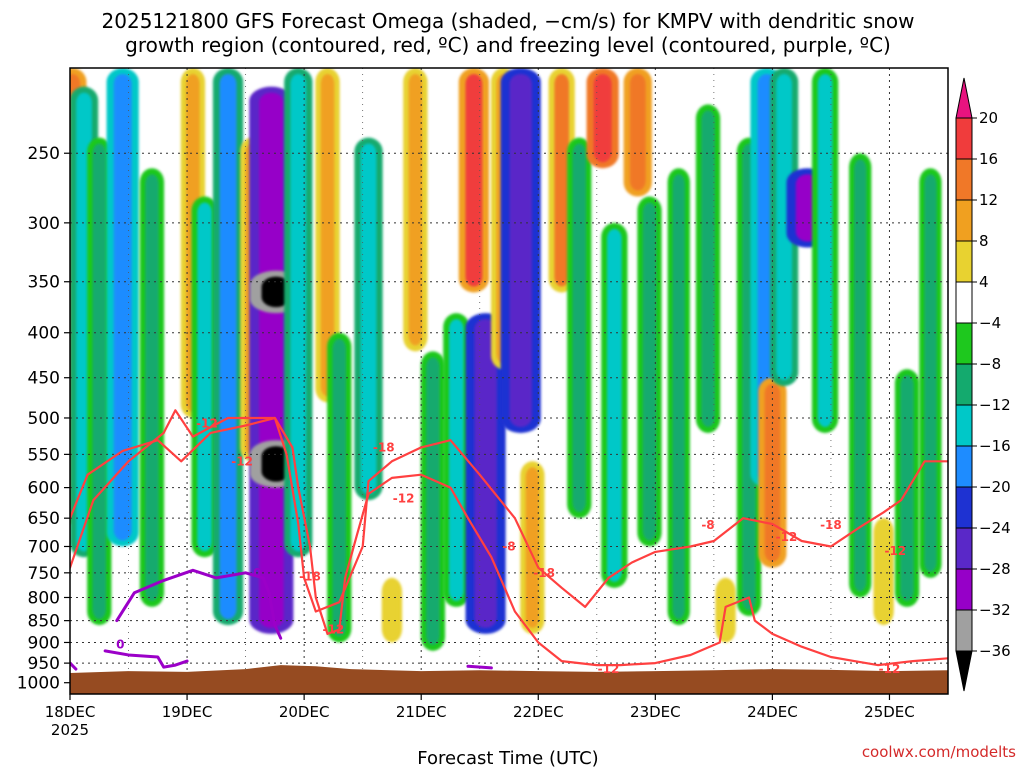  What do you see at coordinates (44, 224) in the screenshot?
I see `y-tick-label: 300` at bounding box center [44, 224].